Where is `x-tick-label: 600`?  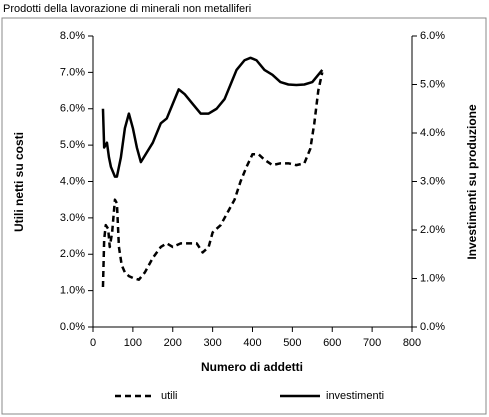 x-tick-label: 600 is located at coordinates (332, 343).